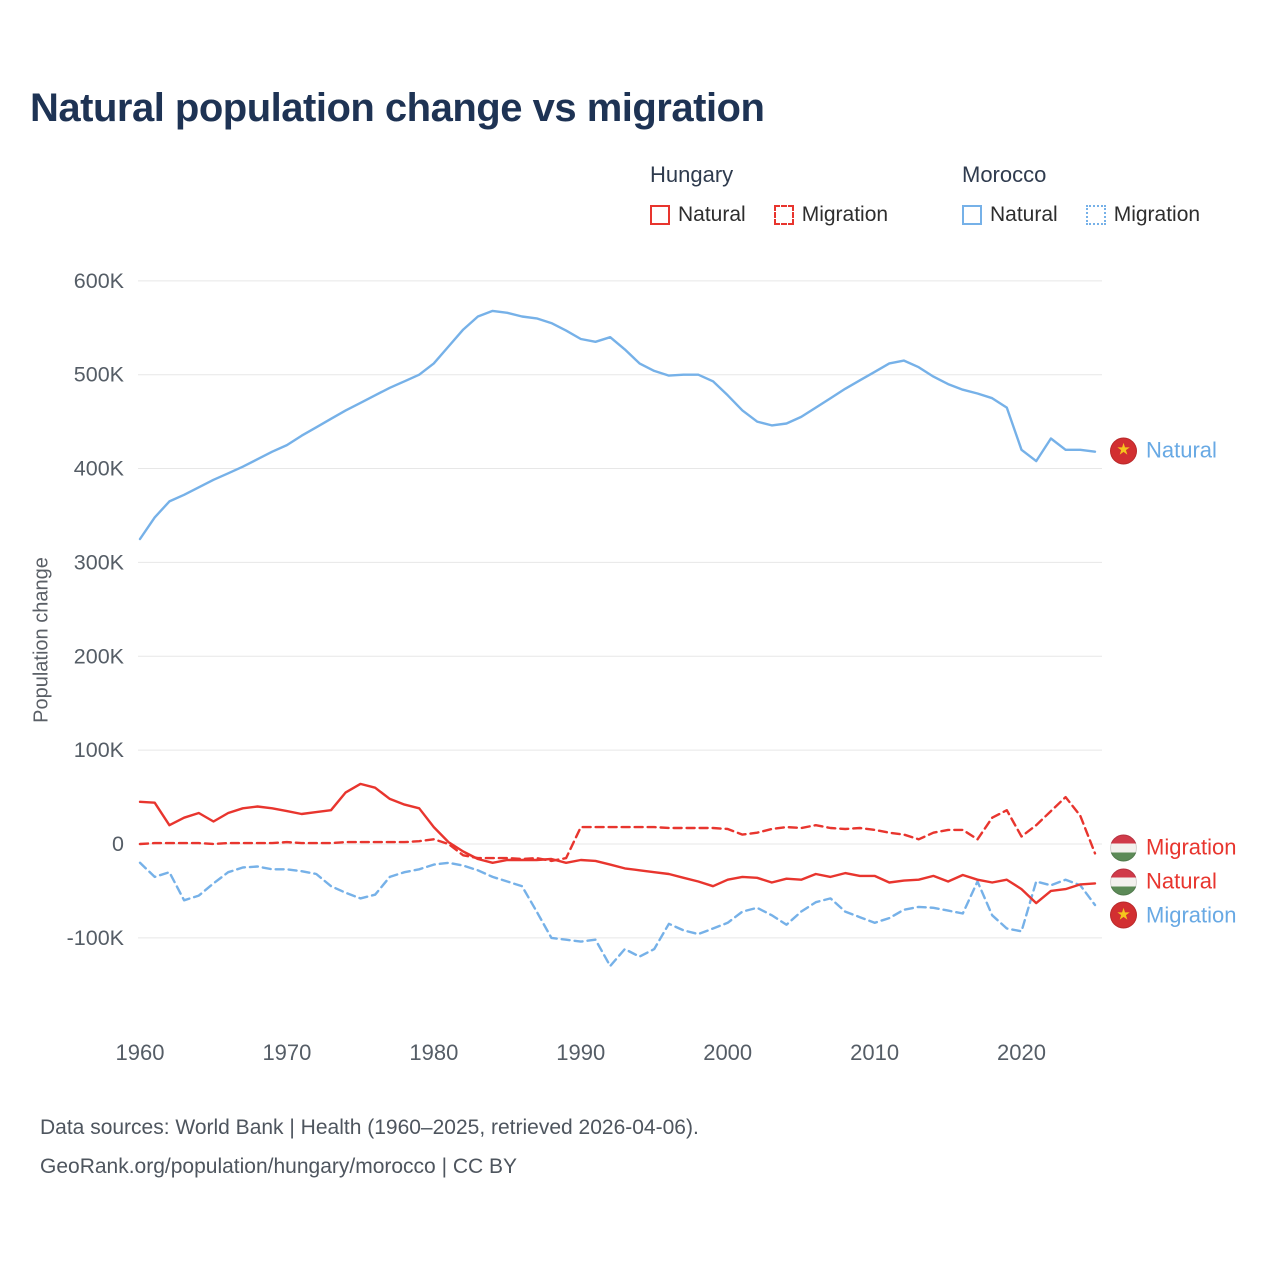 This screenshot has width=1280, height=1280. I want to click on y-tick-label: 200K, so click(99, 656).